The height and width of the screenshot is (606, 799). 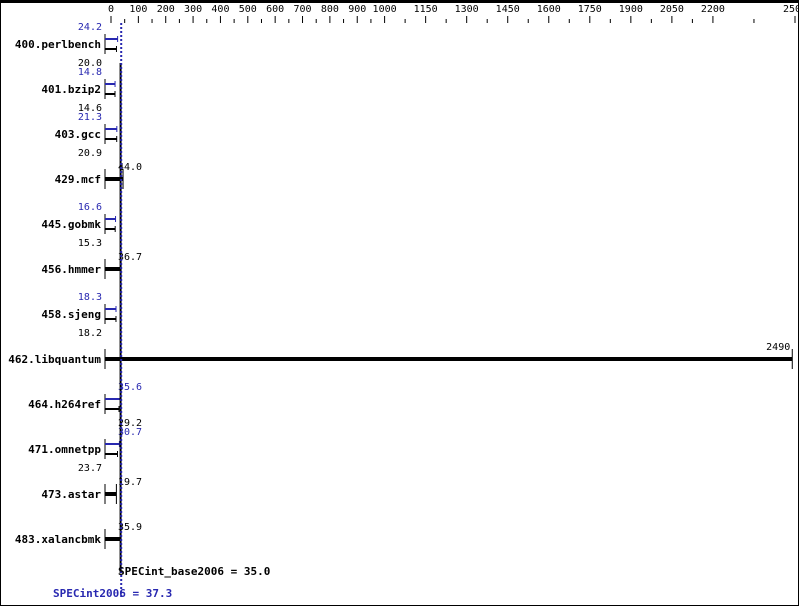 What do you see at coordinates (90, 333) in the screenshot?
I see `base-value-label: 18.2` at bounding box center [90, 333].